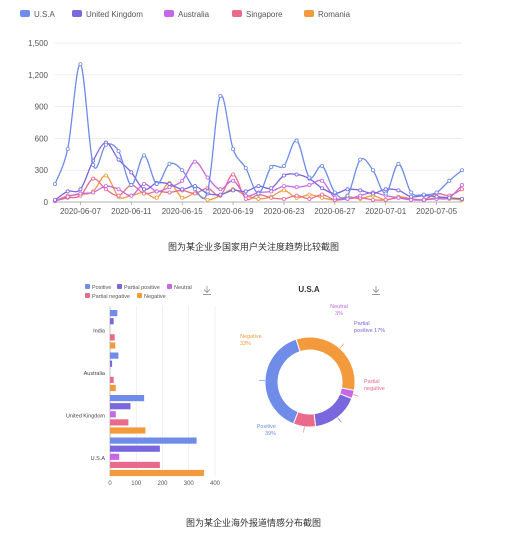 This screenshot has width=507, height=538. What do you see at coordinates (325, 364) in the screenshot?
I see `donut-slice-negative` at bounding box center [325, 364].